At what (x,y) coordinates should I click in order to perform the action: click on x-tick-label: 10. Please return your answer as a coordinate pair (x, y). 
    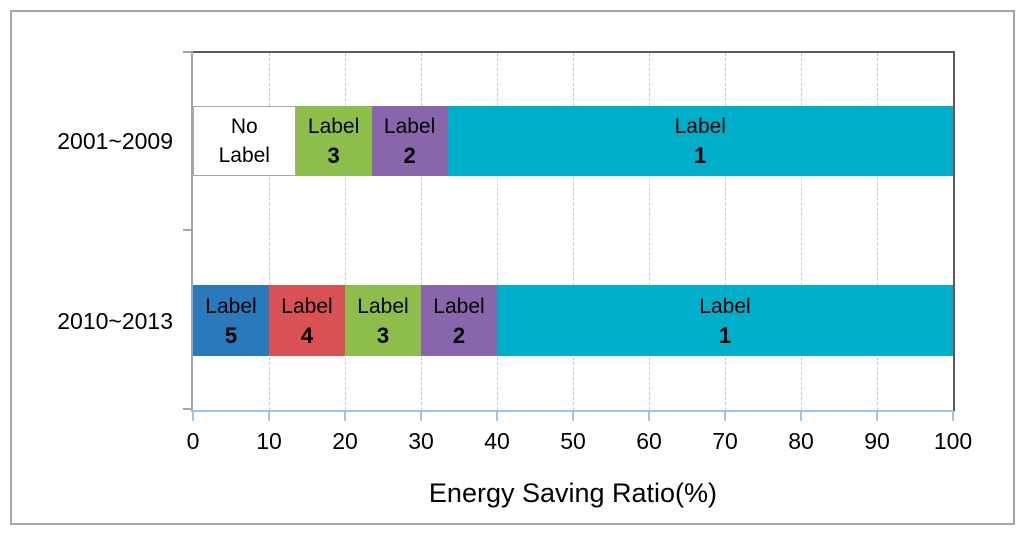
    Looking at the image, I should click on (269, 441).